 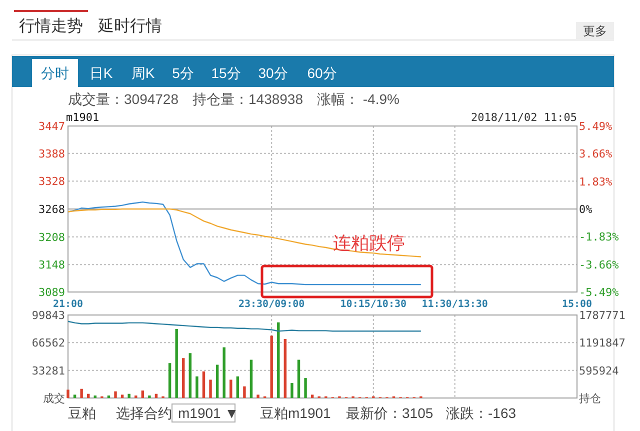 I want to click on y-tick-label: 3388, so click(x=51, y=153).